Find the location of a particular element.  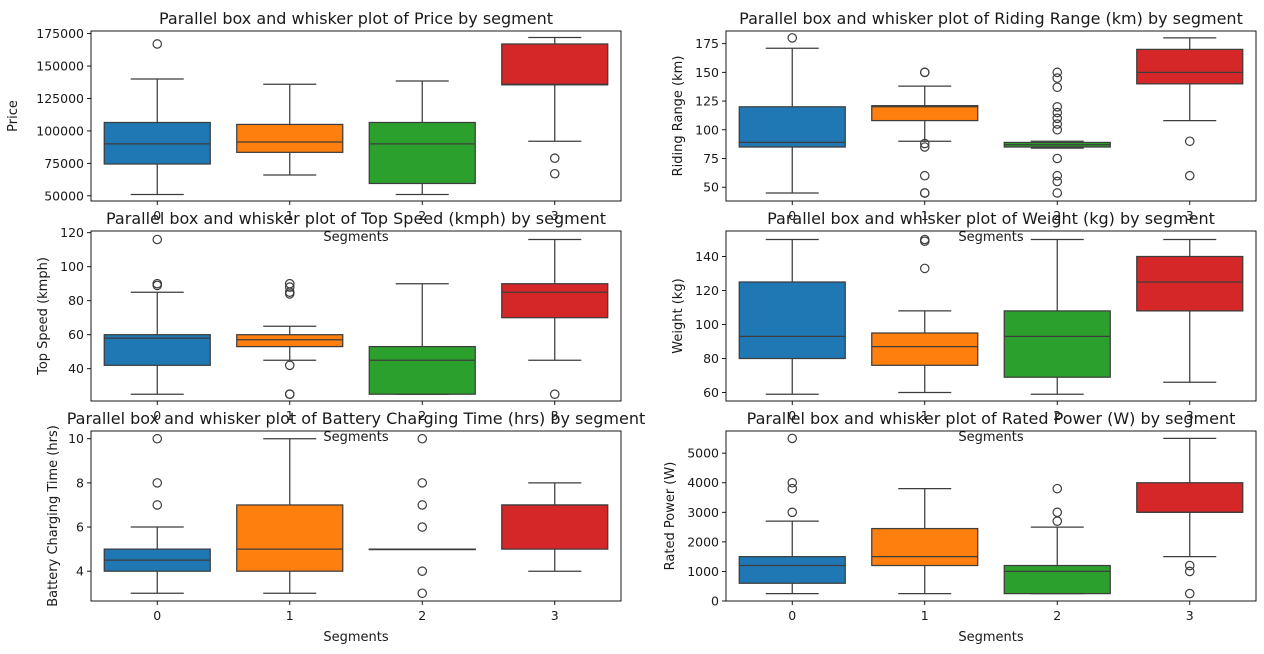

y-tick-label: 75000 is located at coordinates (64, 163).